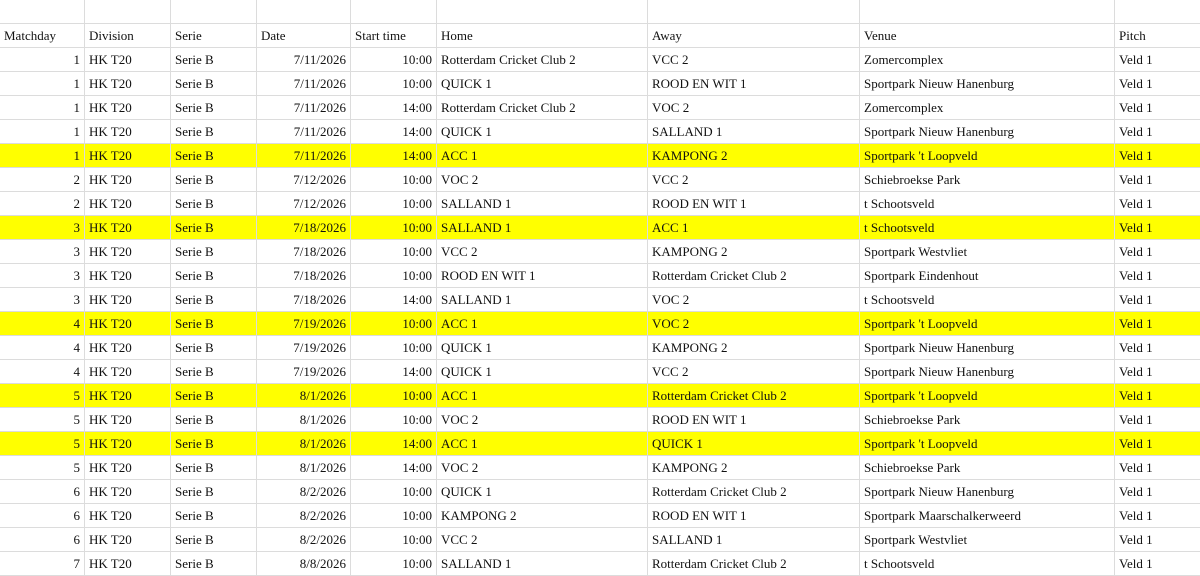 This screenshot has width=1200, height=576. Describe the element at coordinates (304, 323) in the screenshot. I see `cell-date: 7/19/2026` at that location.